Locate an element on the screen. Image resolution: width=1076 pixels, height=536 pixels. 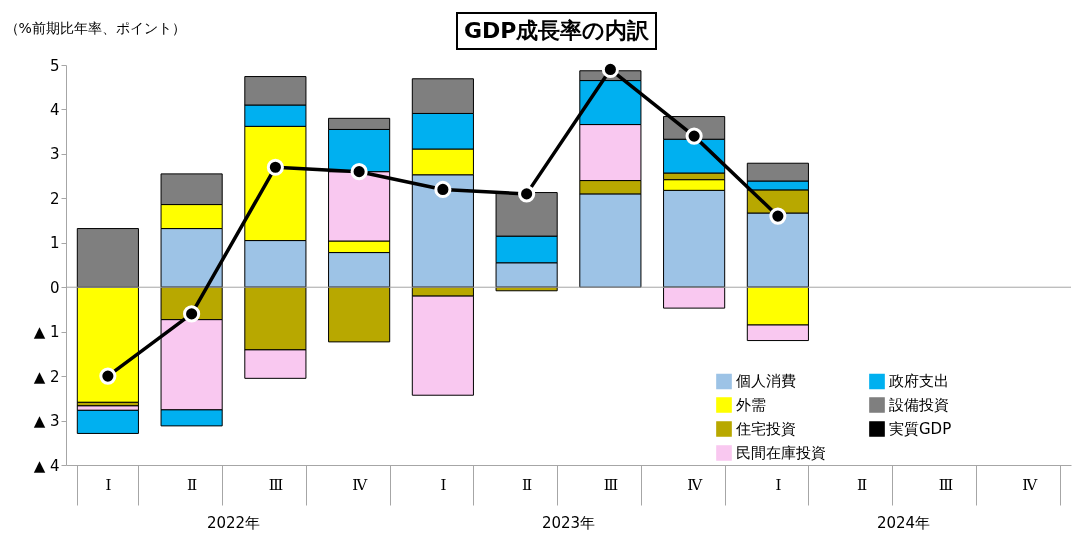
legend-label: 実質GDP is located at coordinates (920, 429).